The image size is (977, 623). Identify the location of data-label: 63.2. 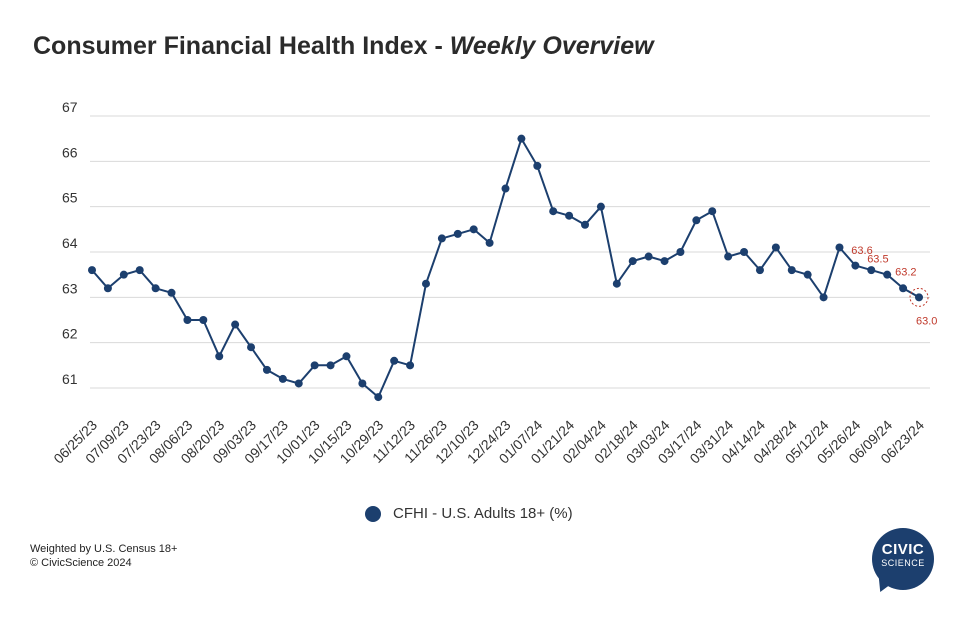
(905, 272).